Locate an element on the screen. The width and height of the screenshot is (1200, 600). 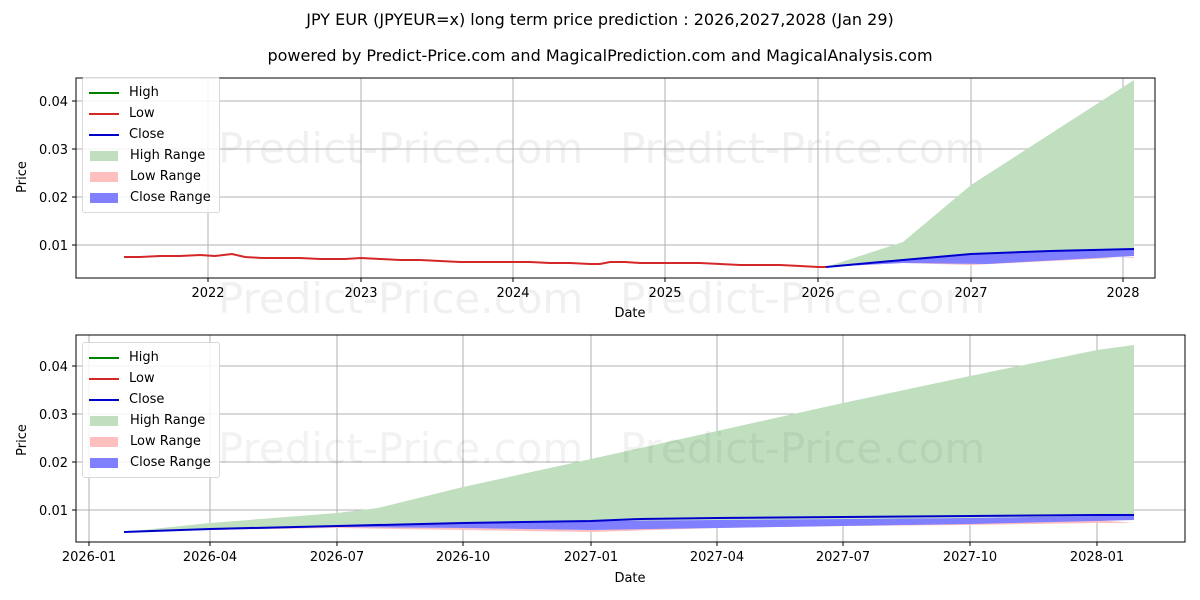
svg-text: 2022 is located at coordinates (207, 293).